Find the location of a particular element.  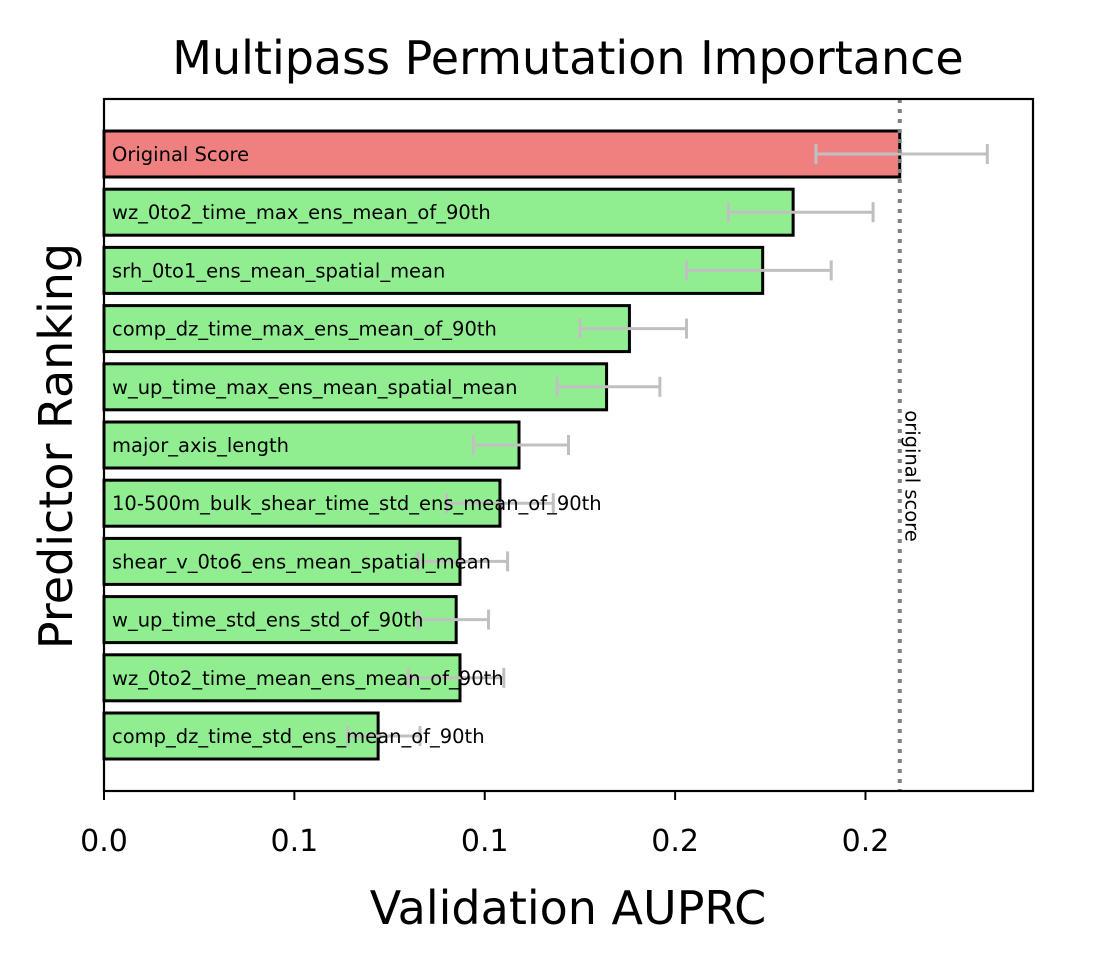

bar-label: comp_dz_time_max_ens_mean_of_90th is located at coordinates (304, 329).